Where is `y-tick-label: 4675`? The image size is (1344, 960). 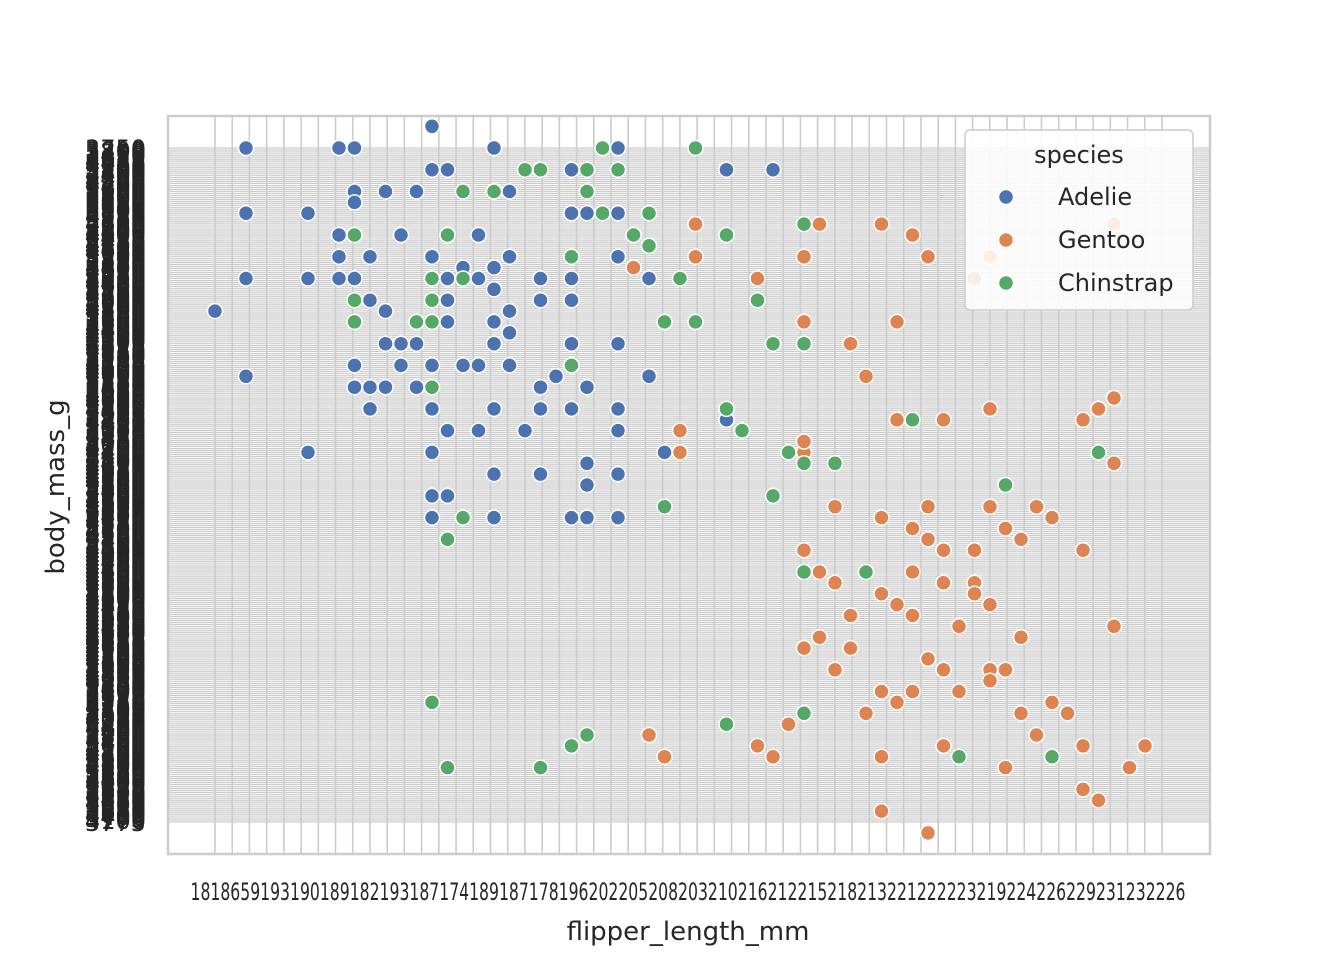 y-tick-label: 4675 is located at coordinates (115, 161).